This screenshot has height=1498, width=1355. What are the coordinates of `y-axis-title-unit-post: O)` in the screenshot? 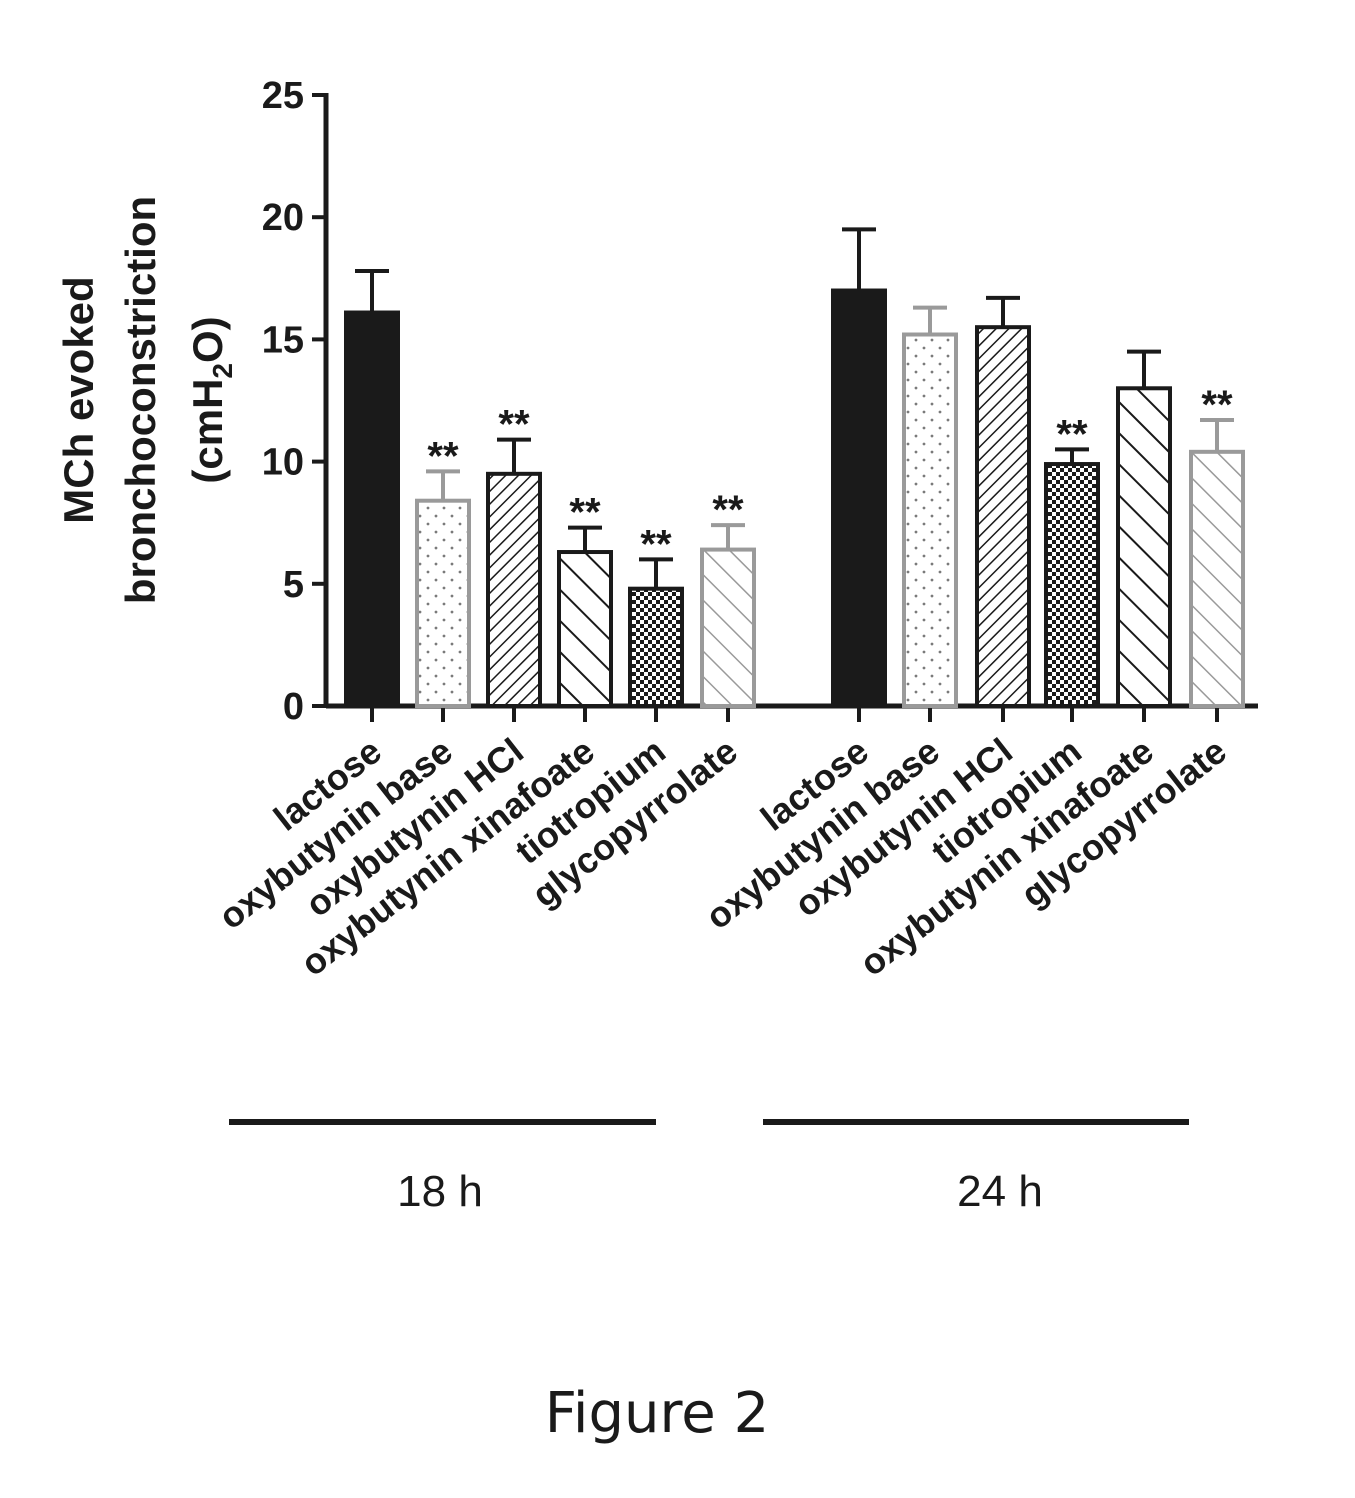 It's located at (207, 339).